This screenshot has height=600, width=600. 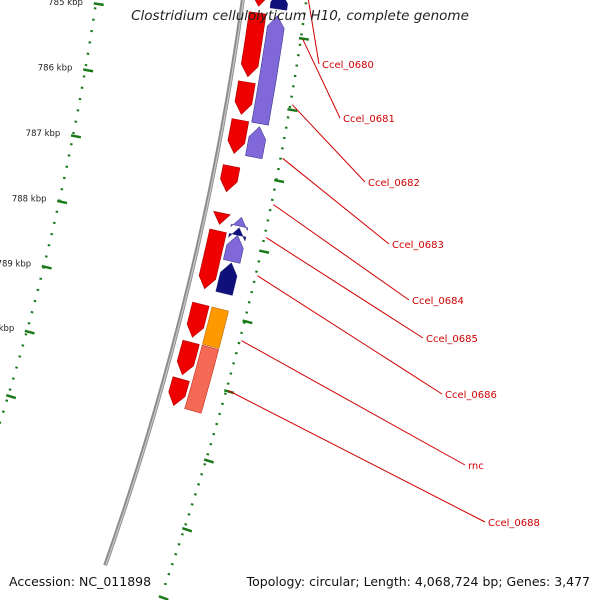 What do you see at coordinates (476, 466) in the screenshot?
I see `gene-label: rnc` at bounding box center [476, 466].